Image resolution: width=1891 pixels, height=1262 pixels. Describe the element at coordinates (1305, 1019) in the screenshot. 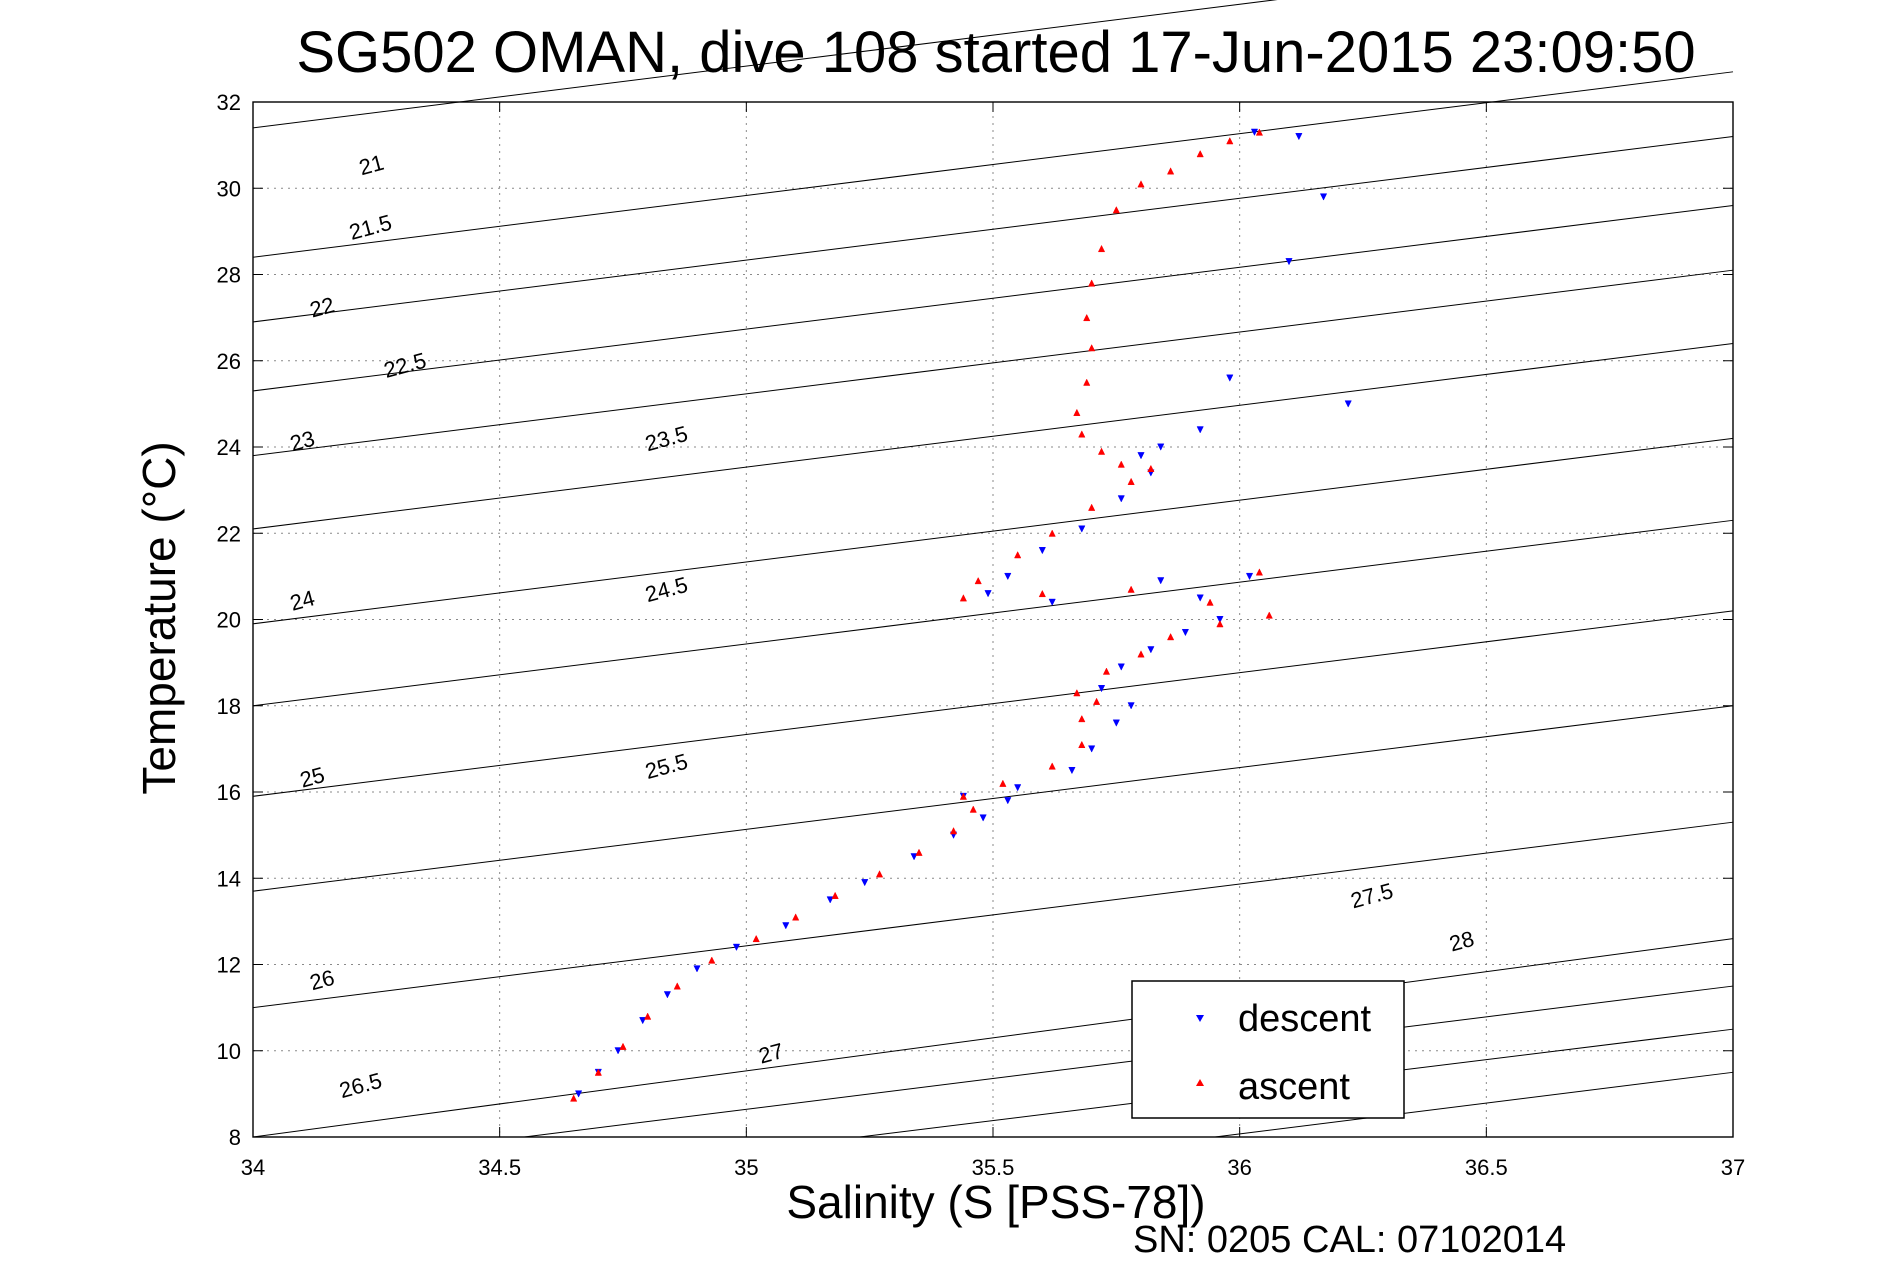

I see `legend-descent-label: descent` at that location.